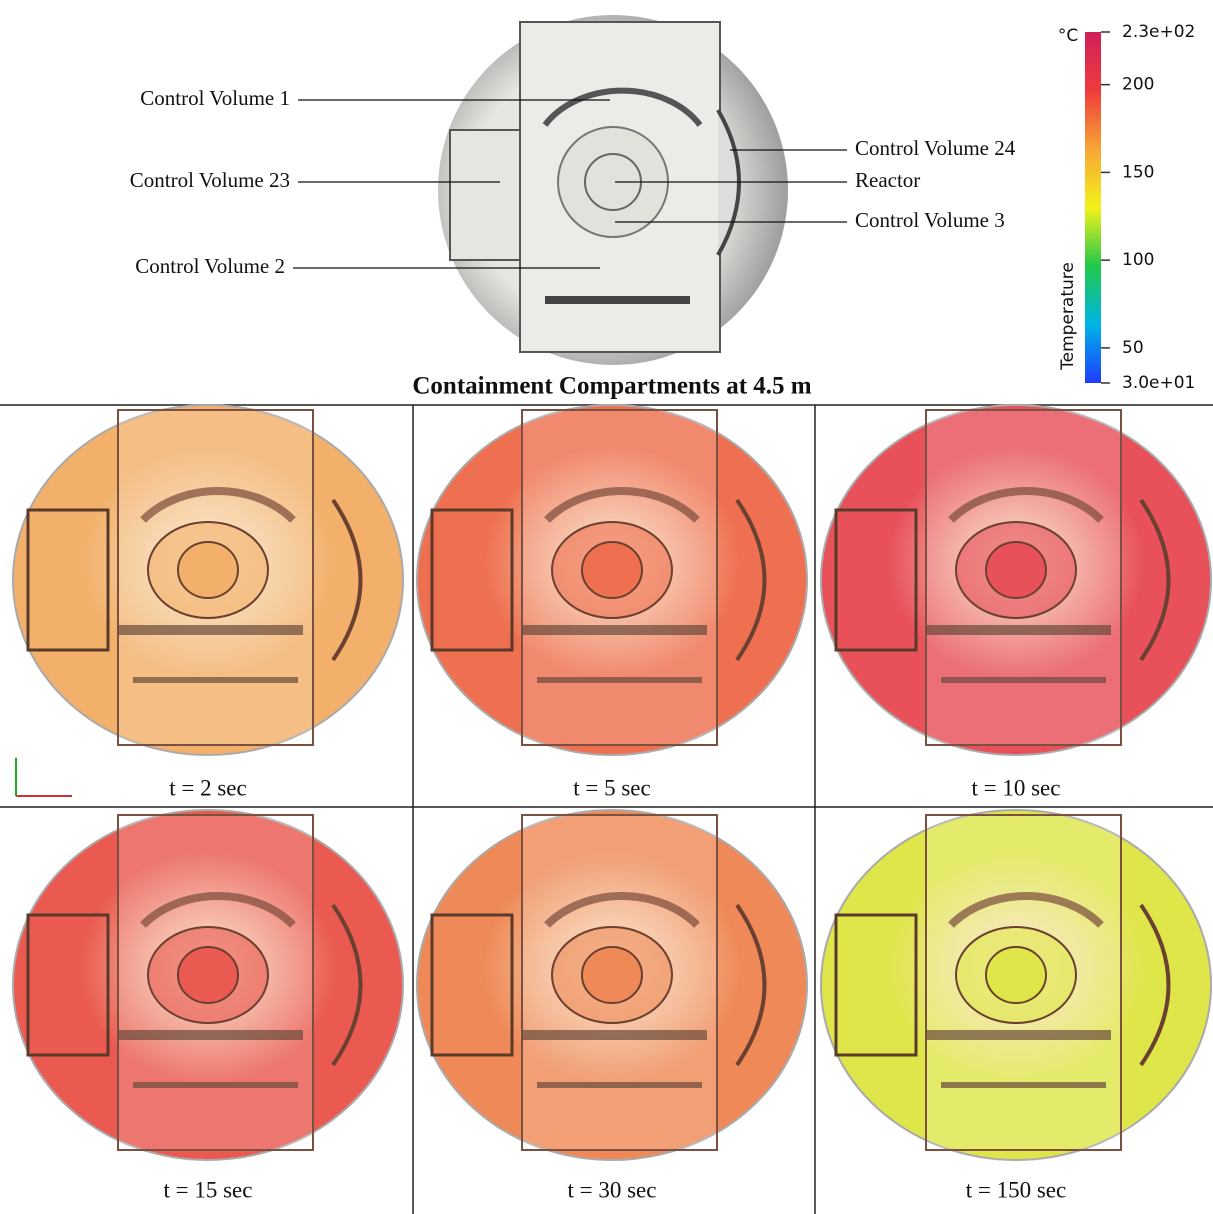 This screenshot has height=1214, width=1213. I want to click on overview-dome, so click(613, 190).